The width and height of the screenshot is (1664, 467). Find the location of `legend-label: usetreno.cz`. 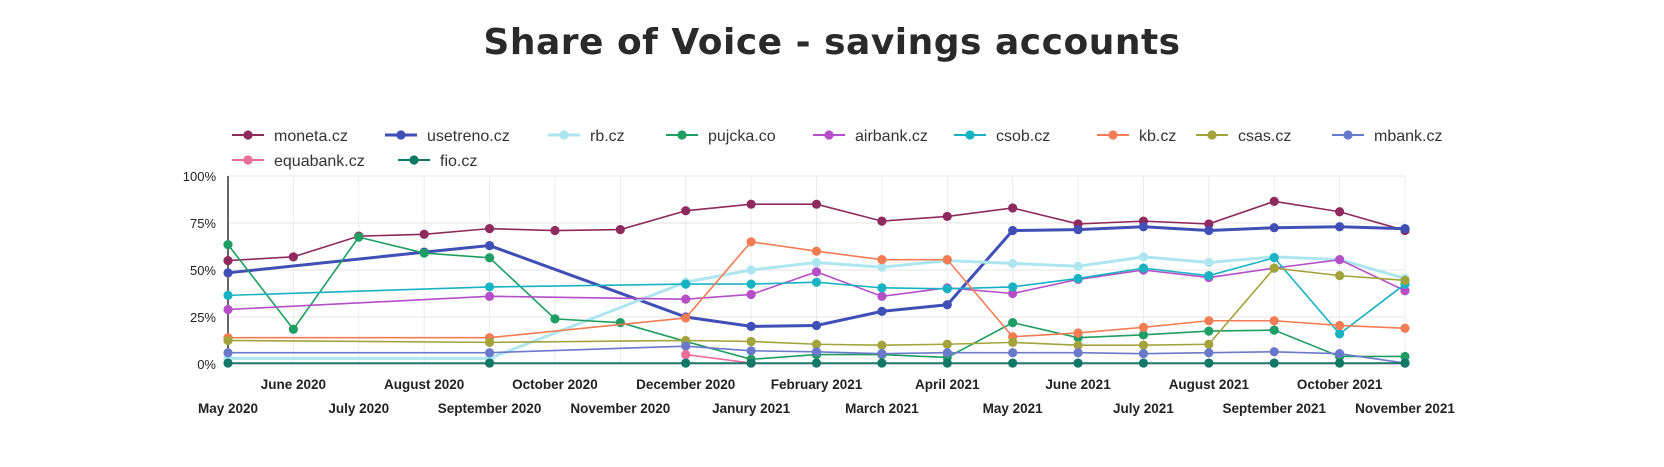

legend-label: usetreno.cz is located at coordinates (468, 136).